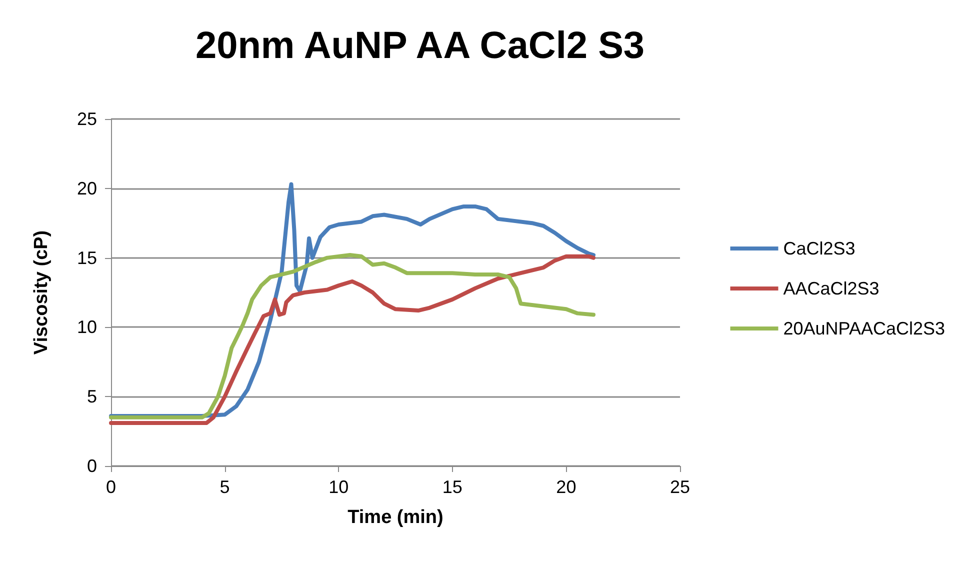 Image resolution: width=960 pixels, height=577 pixels. What do you see at coordinates (111, 487) in the screenshot?
I see `x-tick-label: 0` at bounding box center [111, 487].